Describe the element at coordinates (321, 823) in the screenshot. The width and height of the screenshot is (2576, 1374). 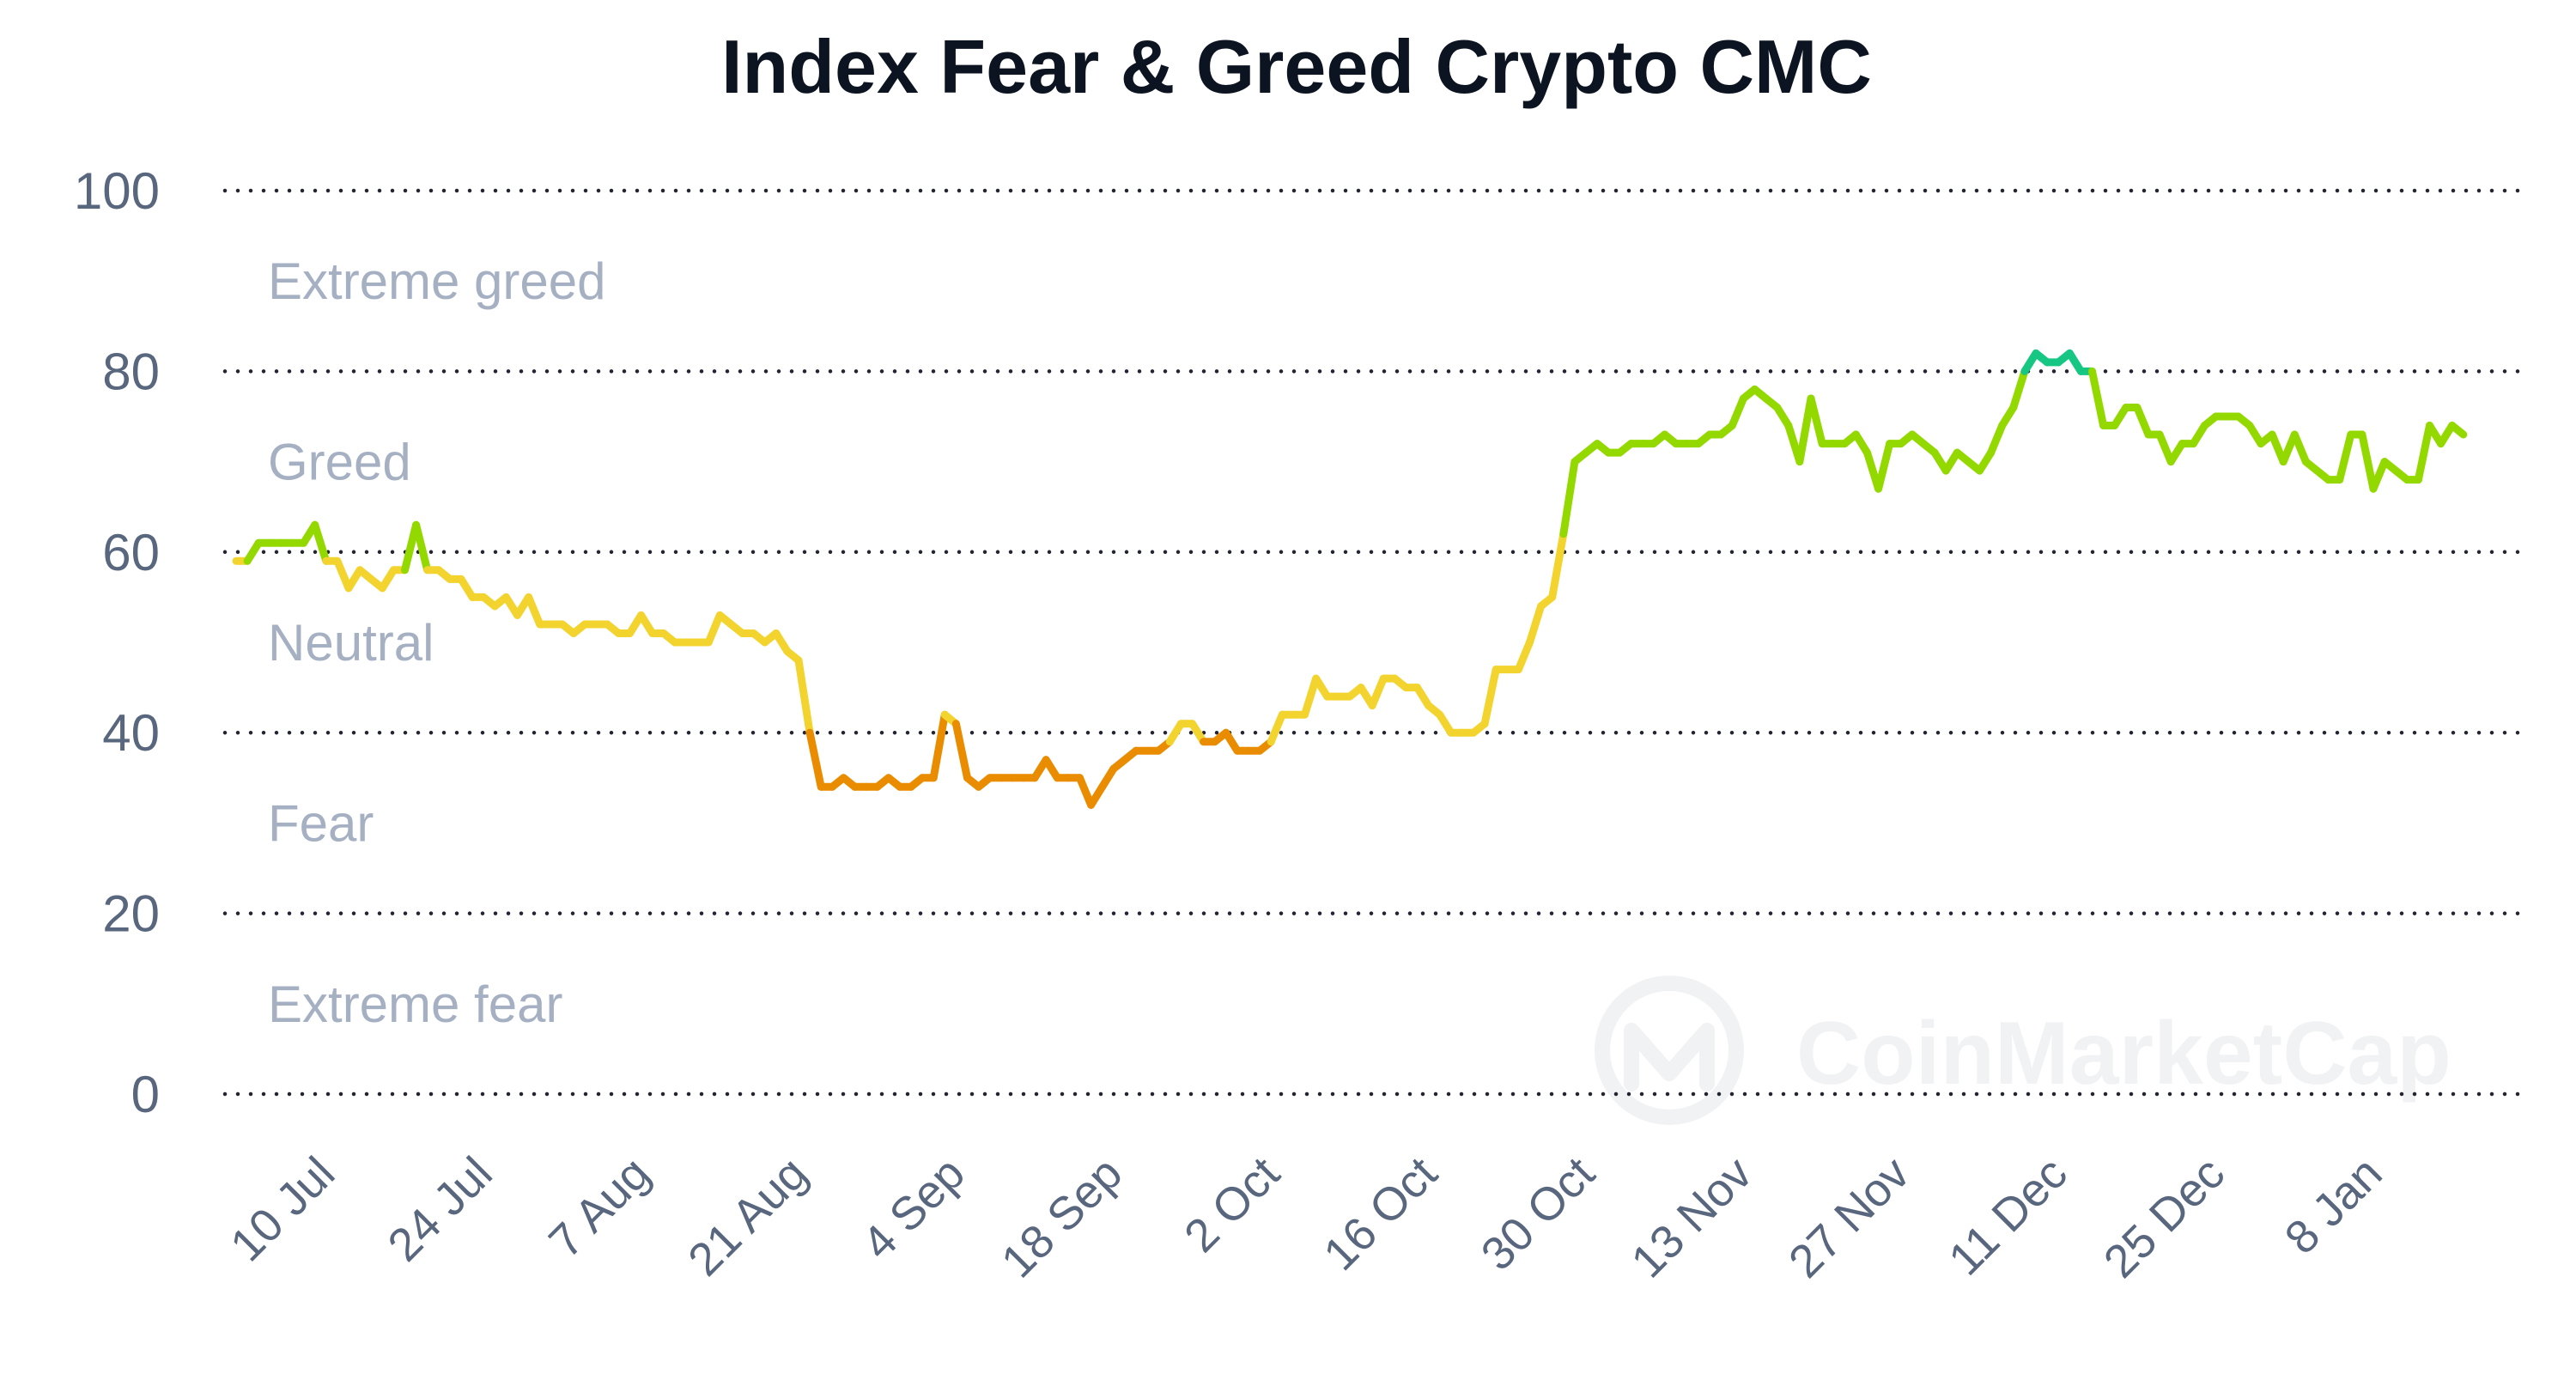
I see `zone-label: Fear` at that location.